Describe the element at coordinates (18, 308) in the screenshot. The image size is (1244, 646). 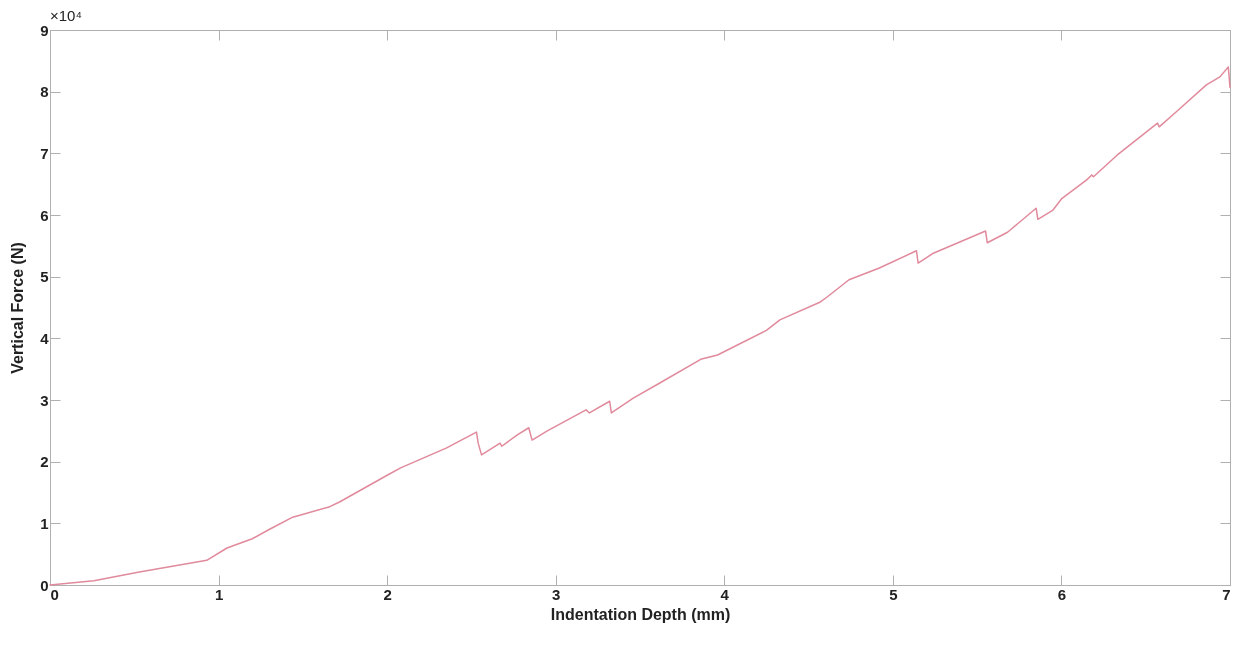
I see `y-axis-title: Vertical Force (N)` at that location.